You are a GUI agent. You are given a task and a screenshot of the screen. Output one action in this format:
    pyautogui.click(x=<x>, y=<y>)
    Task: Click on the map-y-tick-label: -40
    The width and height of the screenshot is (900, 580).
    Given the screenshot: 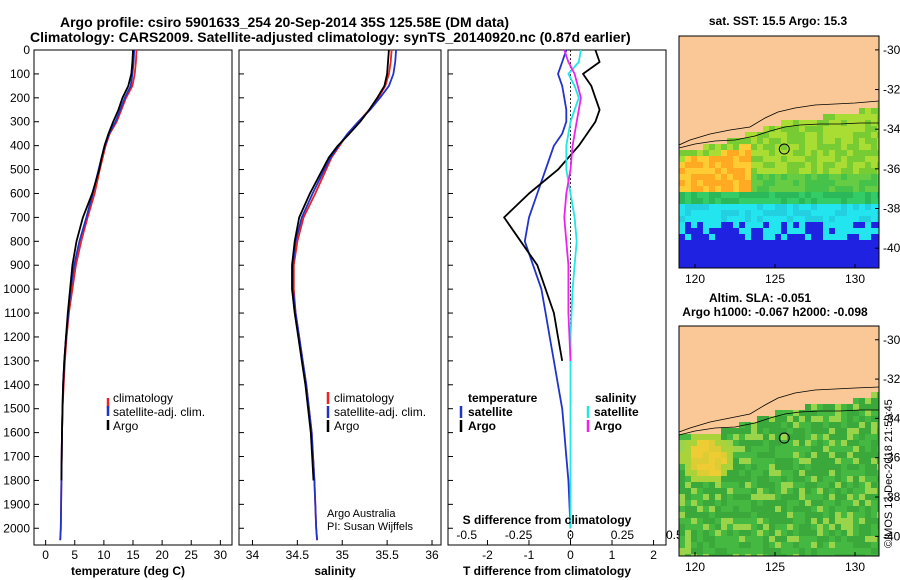 What is the action you would take?
    pyautogui.click(x=891, y=536)
    